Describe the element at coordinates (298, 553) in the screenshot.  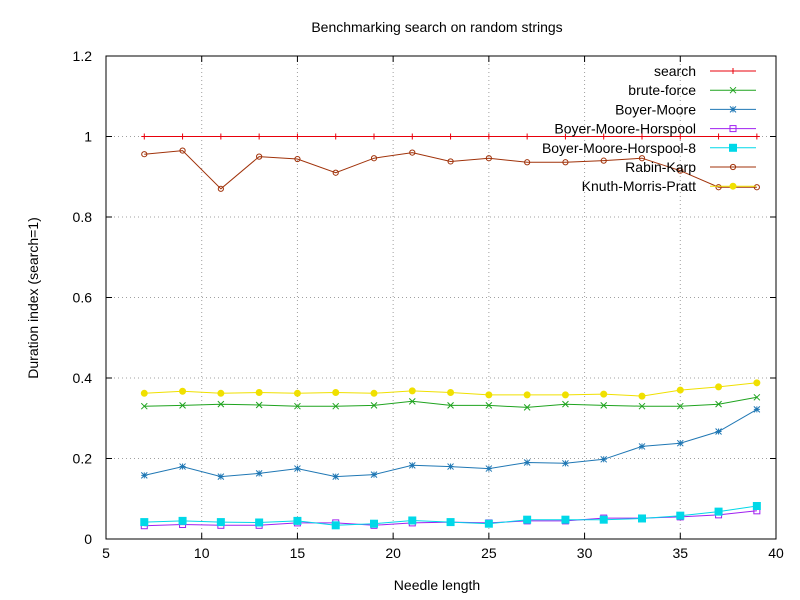
I see `x-tick-label: 15` at that location.